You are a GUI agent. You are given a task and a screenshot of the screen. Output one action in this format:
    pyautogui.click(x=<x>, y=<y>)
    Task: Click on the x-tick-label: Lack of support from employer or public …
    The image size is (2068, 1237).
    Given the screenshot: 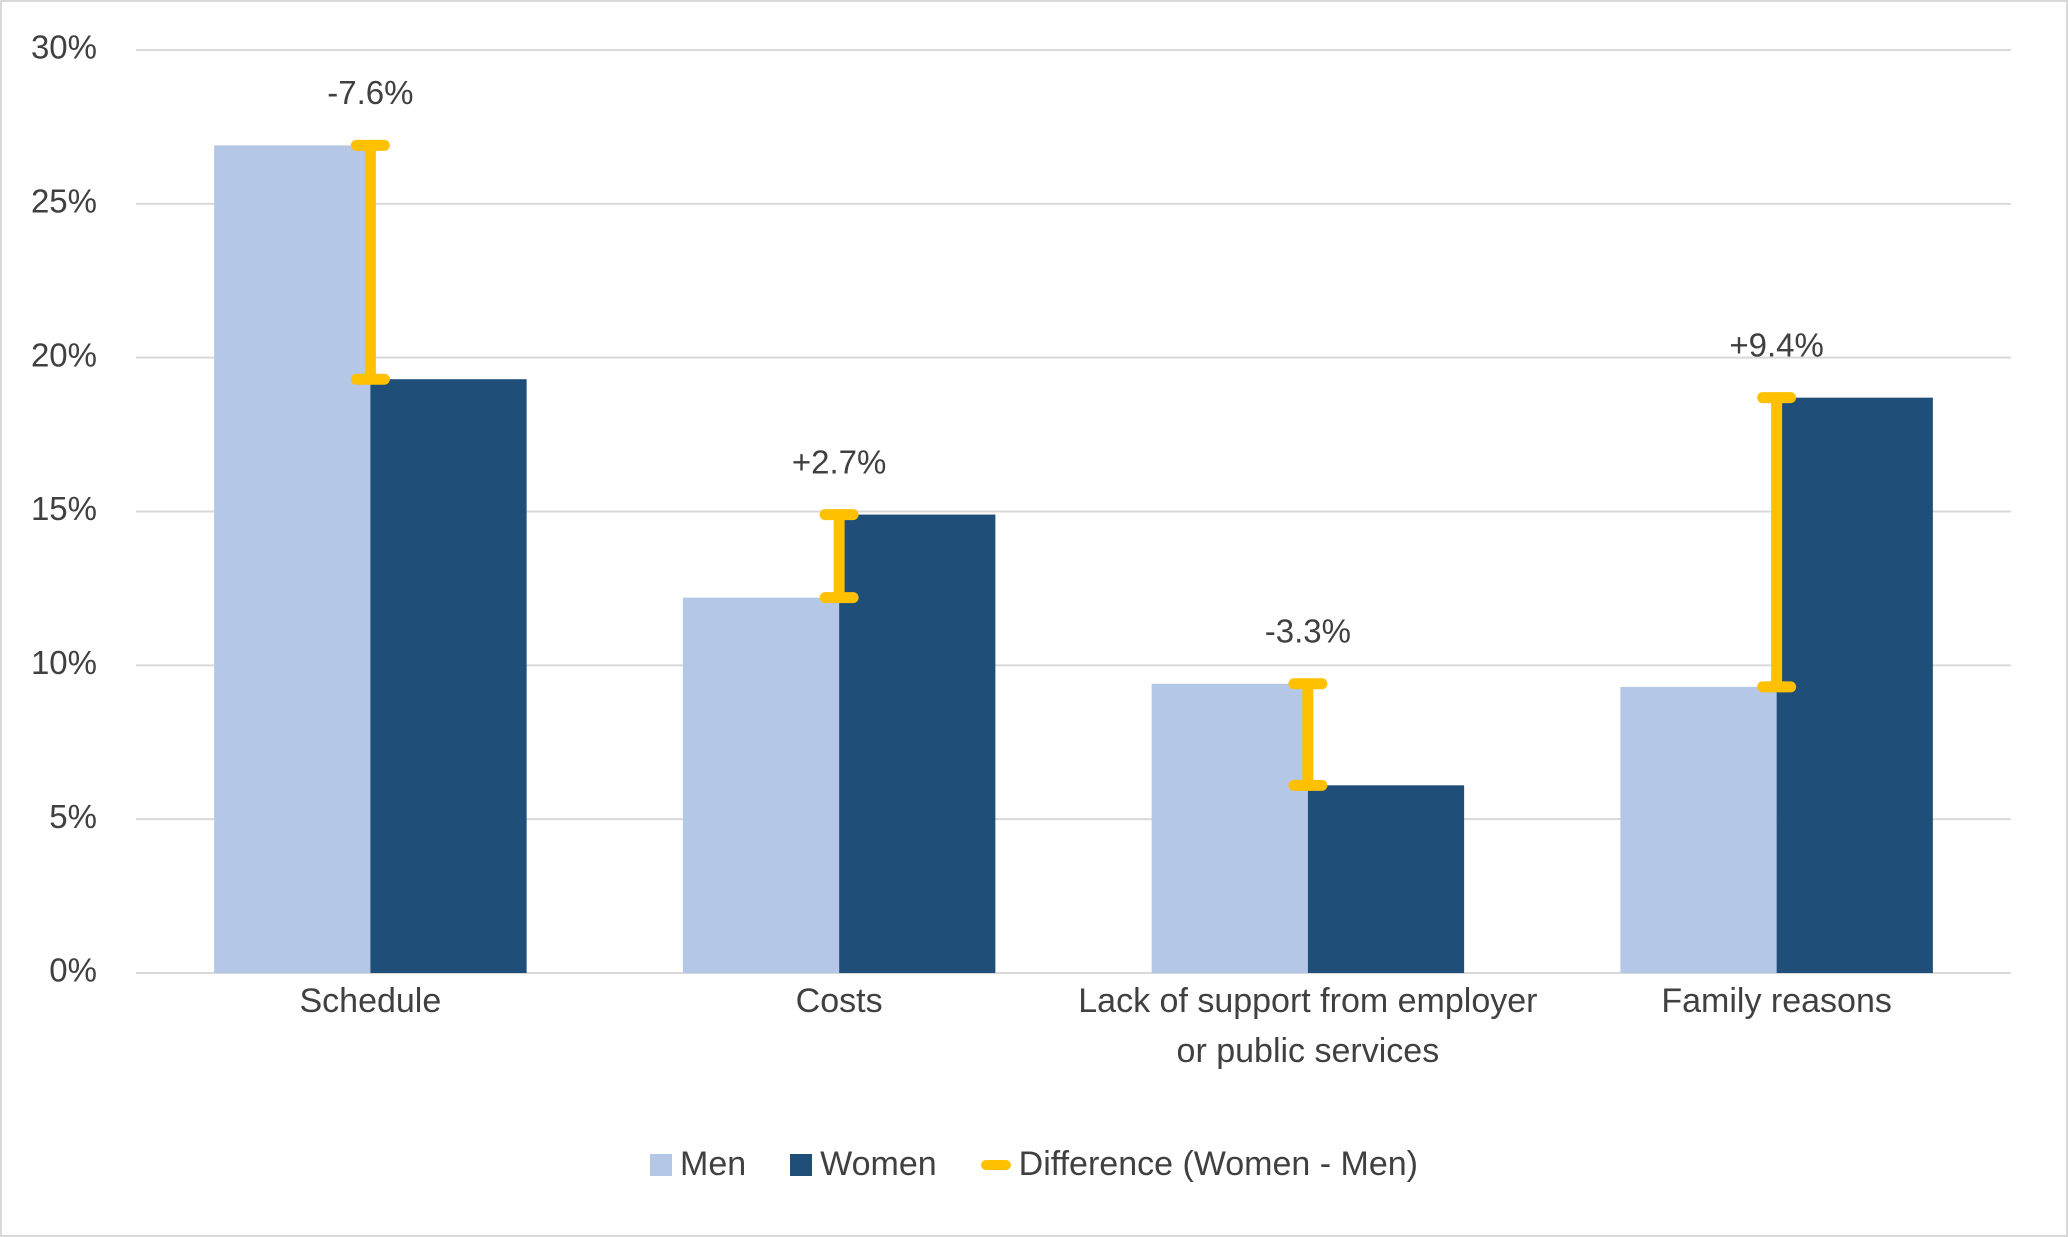 What is the action you would take?
    pyautogui.click(x=1308, y=1026)
    